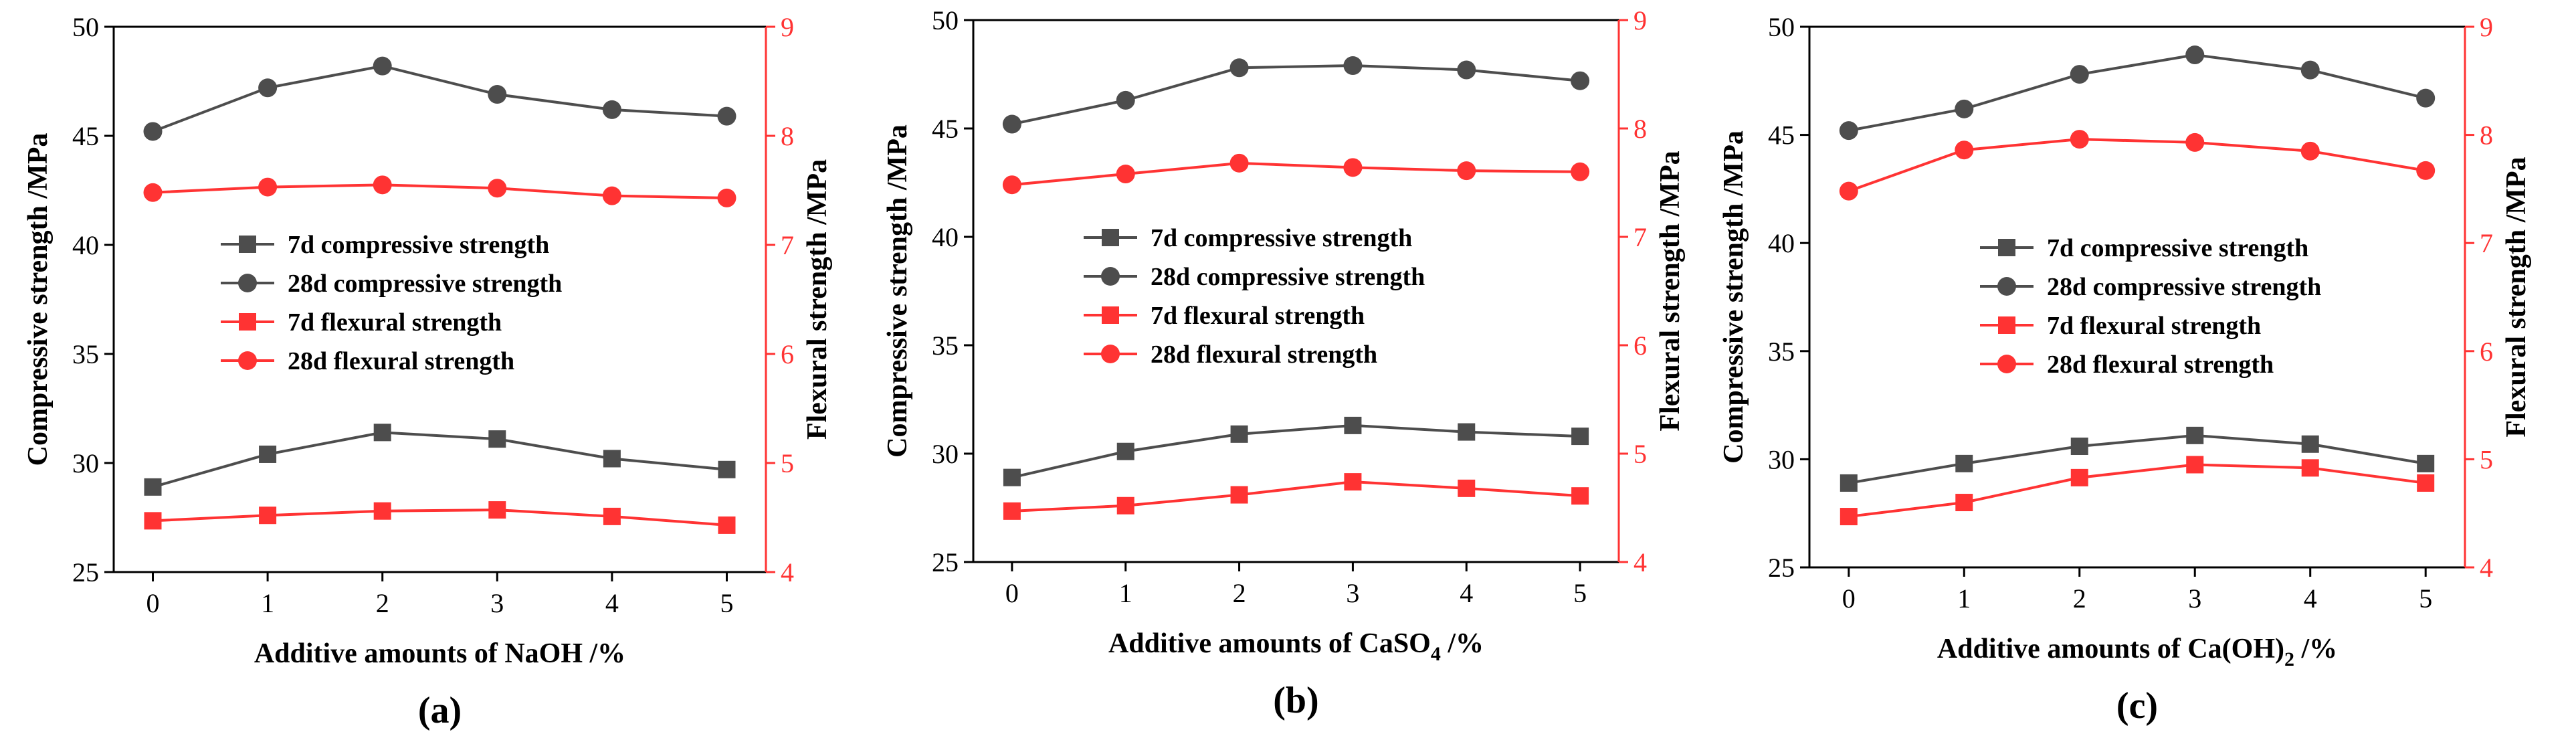  Describe the element at coordinates (1258, 316) in the screenshot. I see `legend-label: 7d flexural strength` at that location.